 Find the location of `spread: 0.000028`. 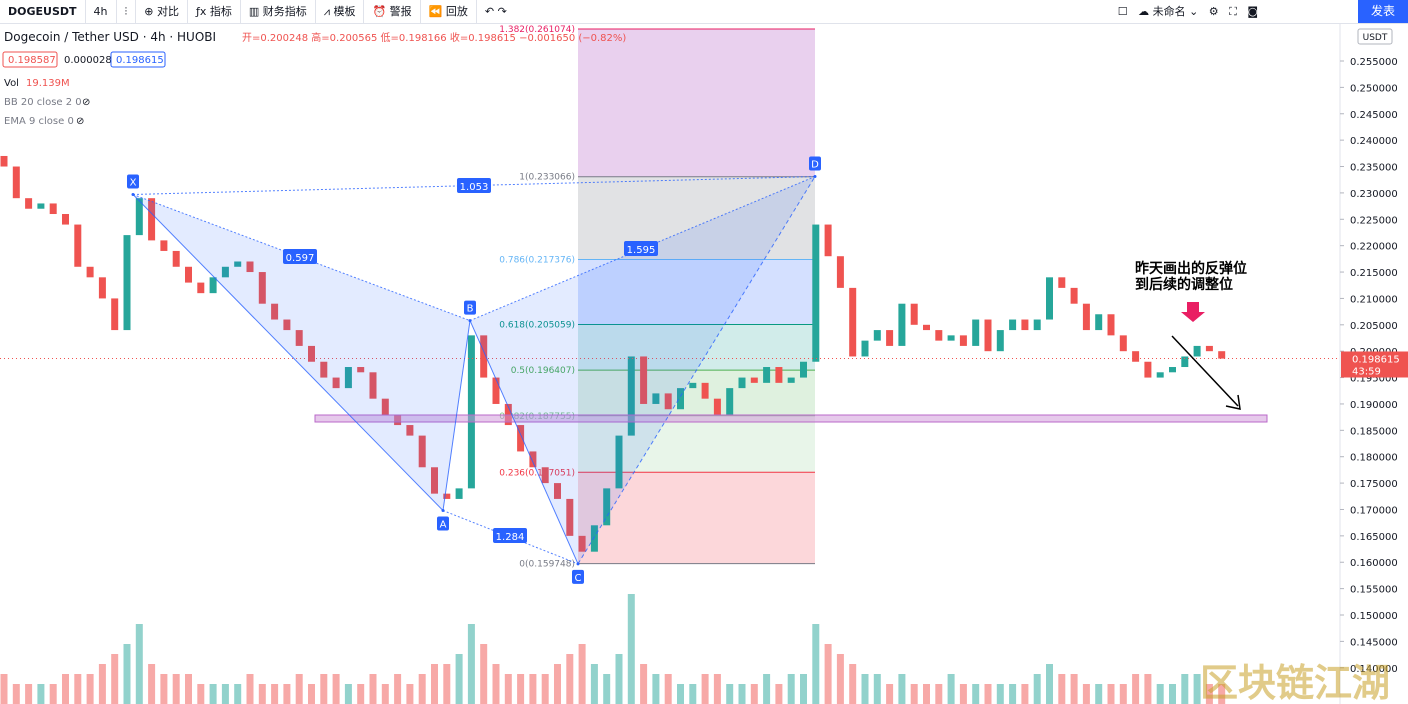

spread: 0.000028 is located at coordinates (88, 60).